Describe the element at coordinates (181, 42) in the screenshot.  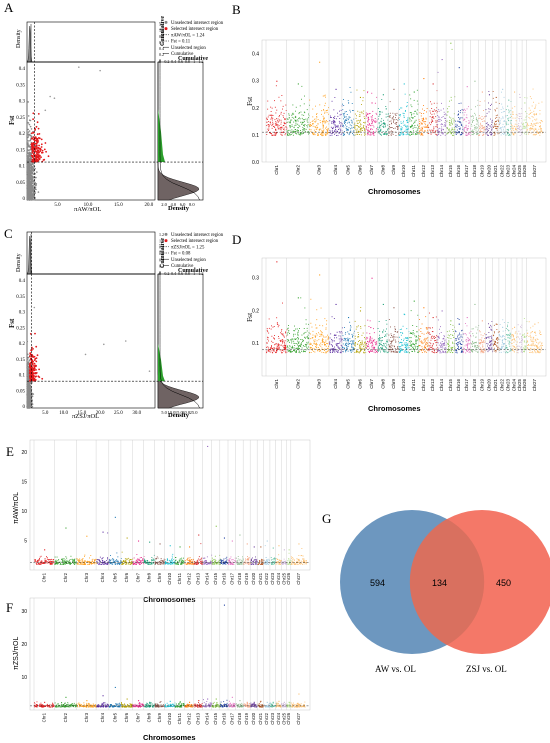
I see `legend-label: Fst = 0.11` at that location.